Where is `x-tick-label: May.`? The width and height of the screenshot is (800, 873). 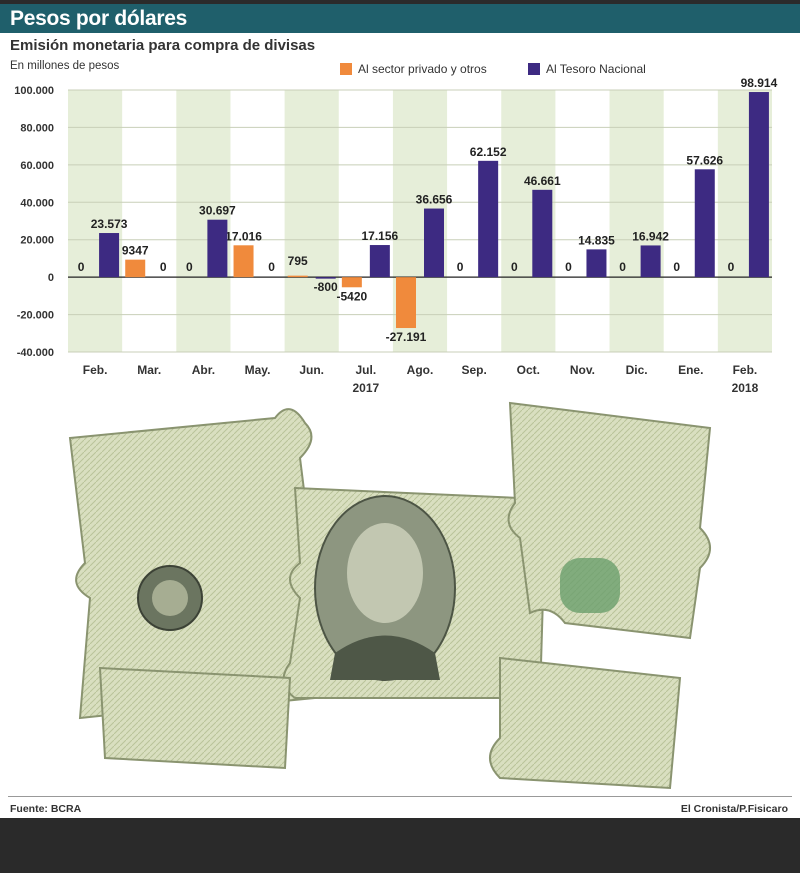
x-tick-label: May. is located at coordinates (258, 370).